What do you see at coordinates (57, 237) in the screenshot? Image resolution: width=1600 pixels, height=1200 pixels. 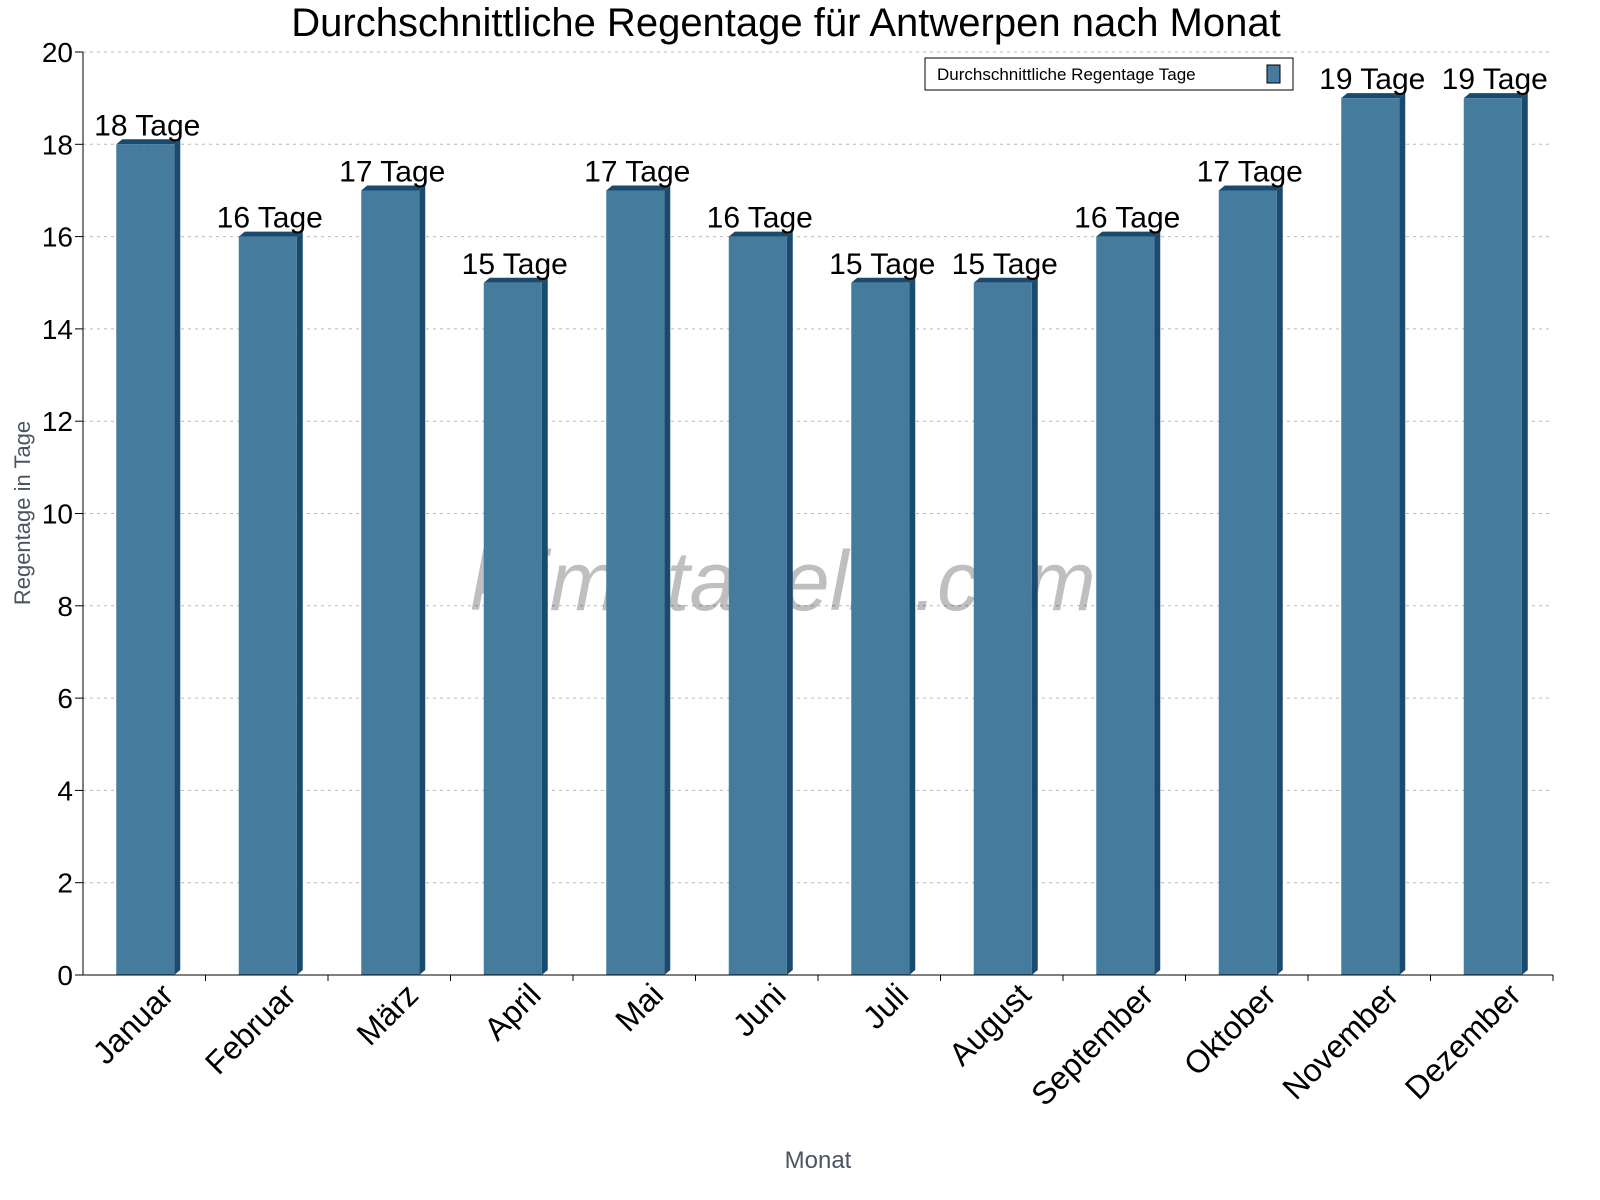 I see `y-tick-label: 16` at bounding box center [57, 237].